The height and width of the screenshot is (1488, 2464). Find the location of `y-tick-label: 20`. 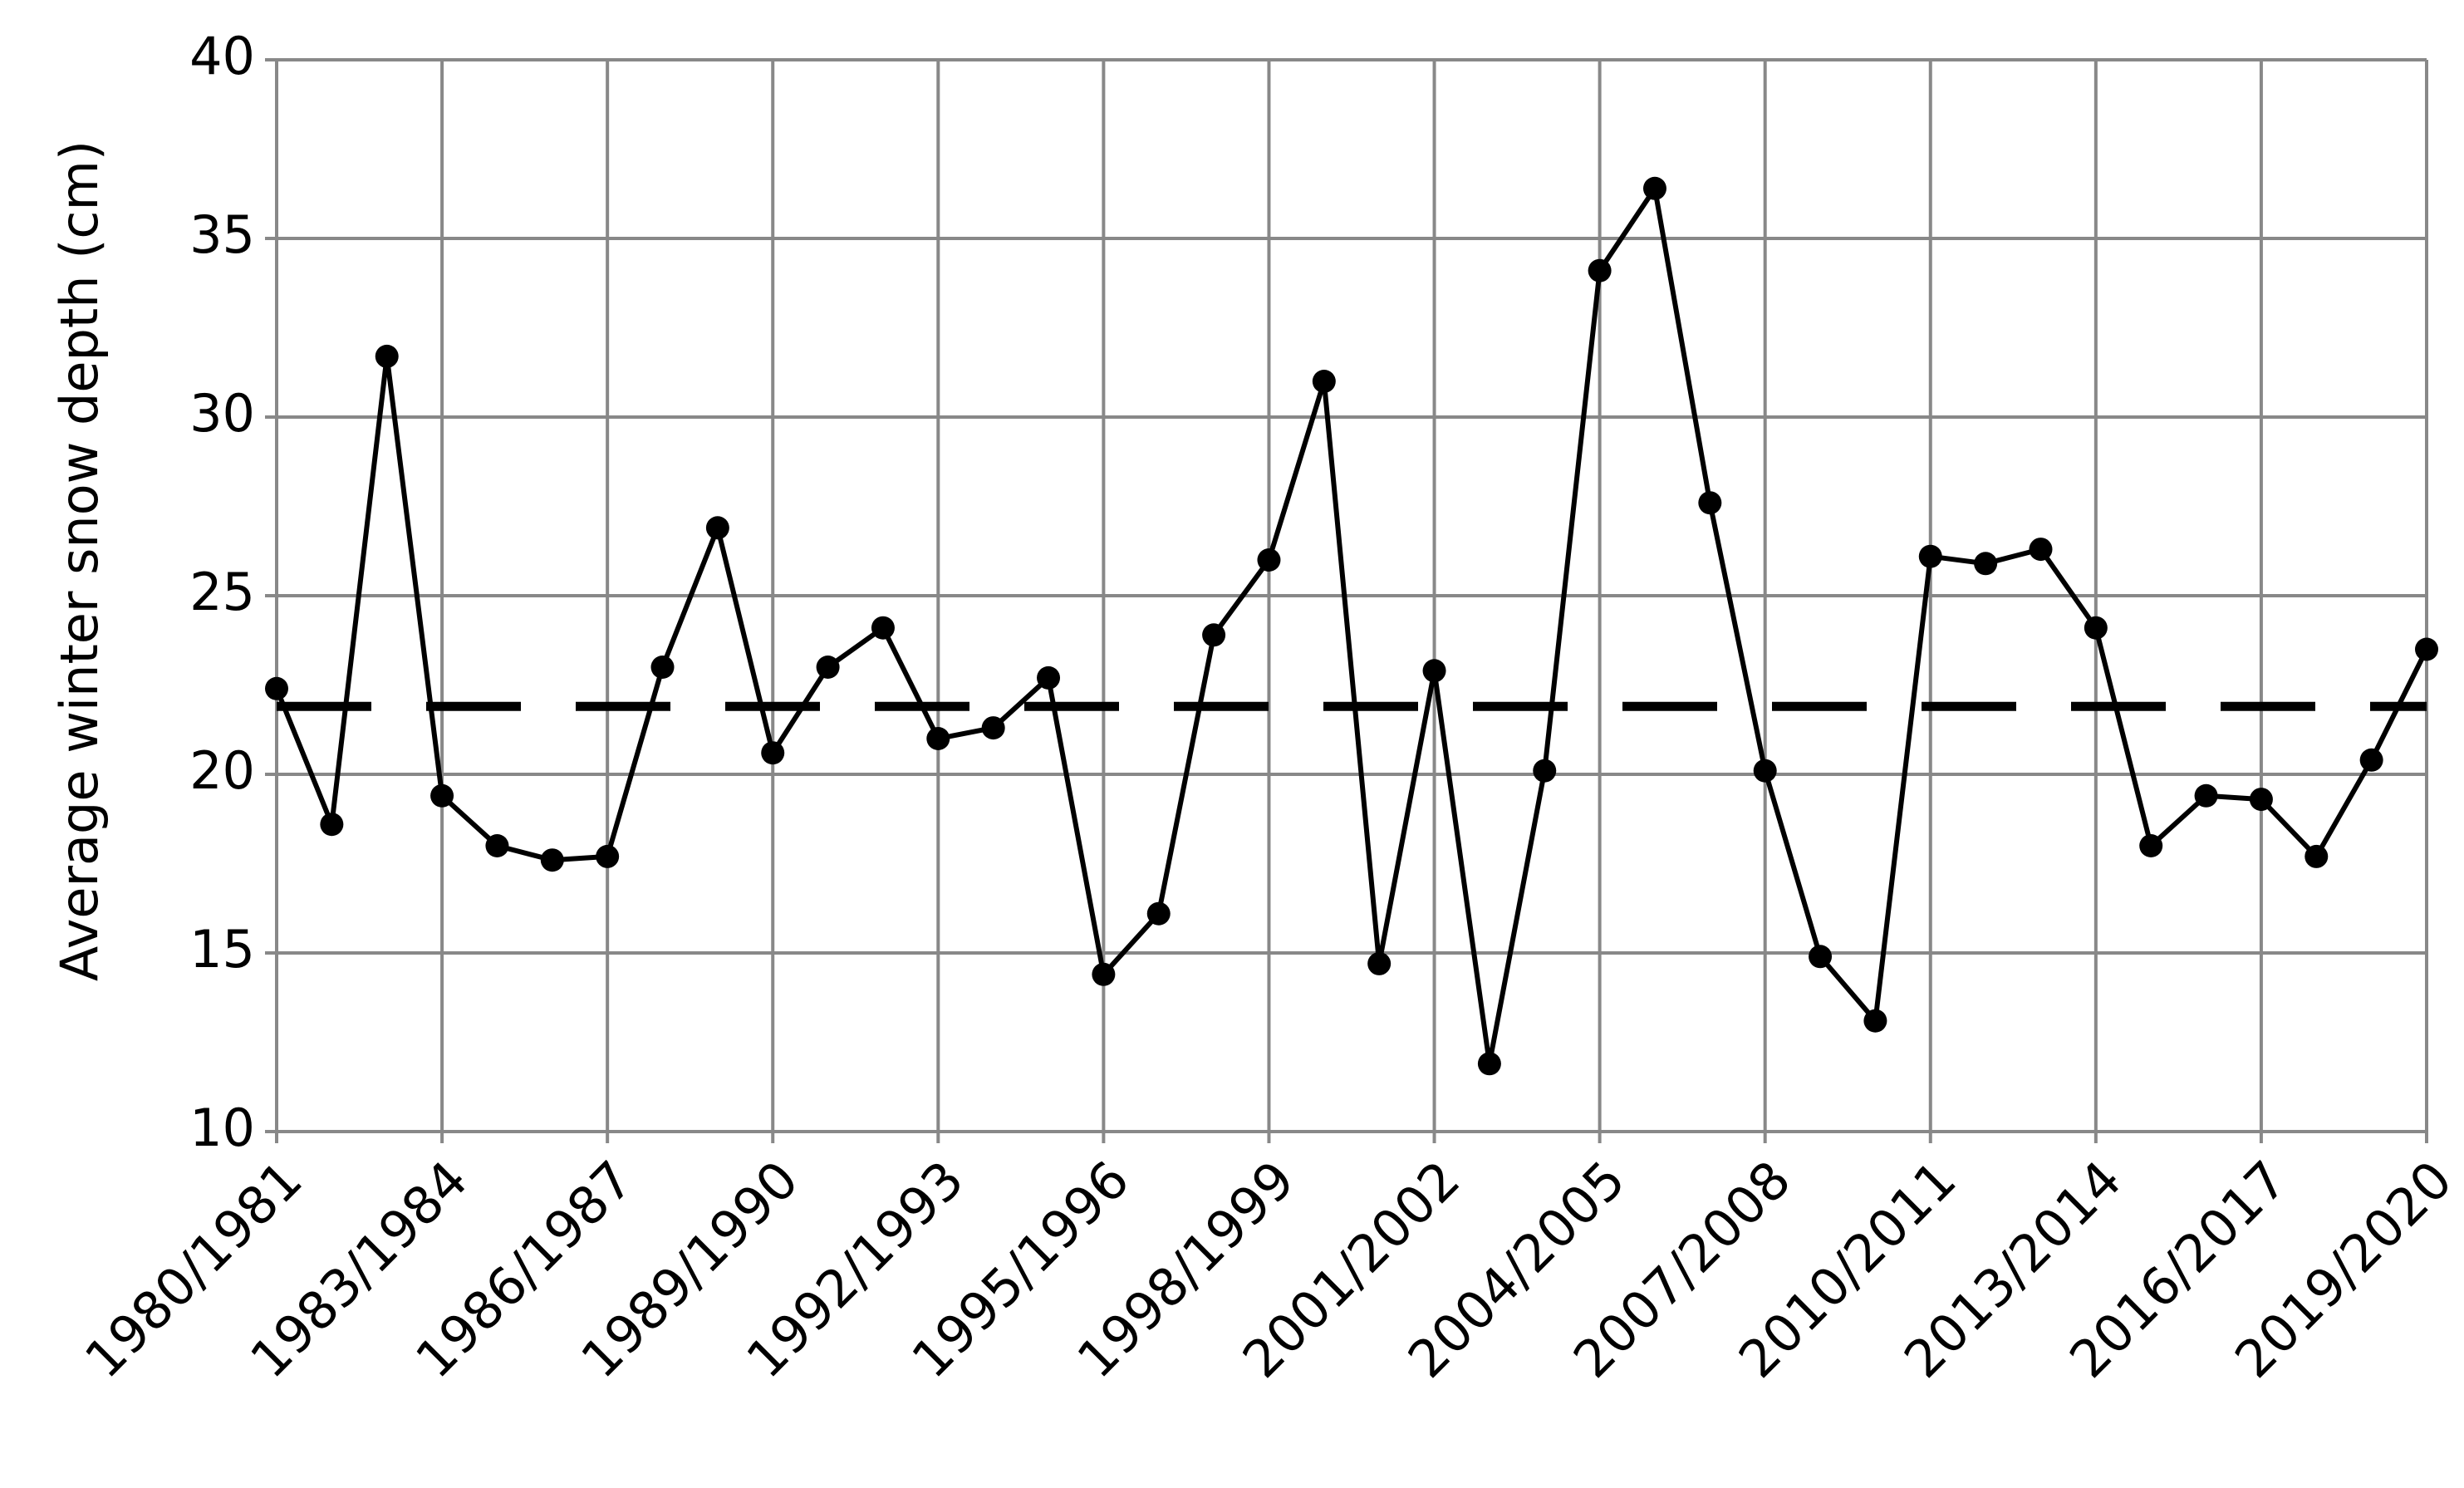

y-tick-label: 20 is located at coordinates (222, 770).